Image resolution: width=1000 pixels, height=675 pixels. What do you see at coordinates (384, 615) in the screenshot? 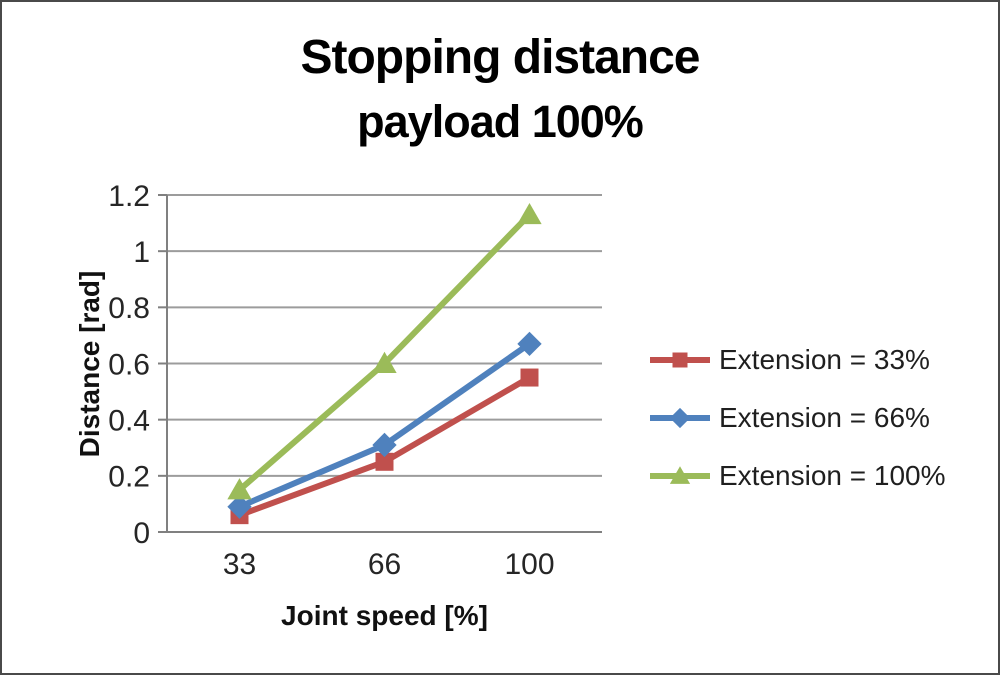
I see `x-axis-title: Joint speed [%]` at bounding box center [384, 615].